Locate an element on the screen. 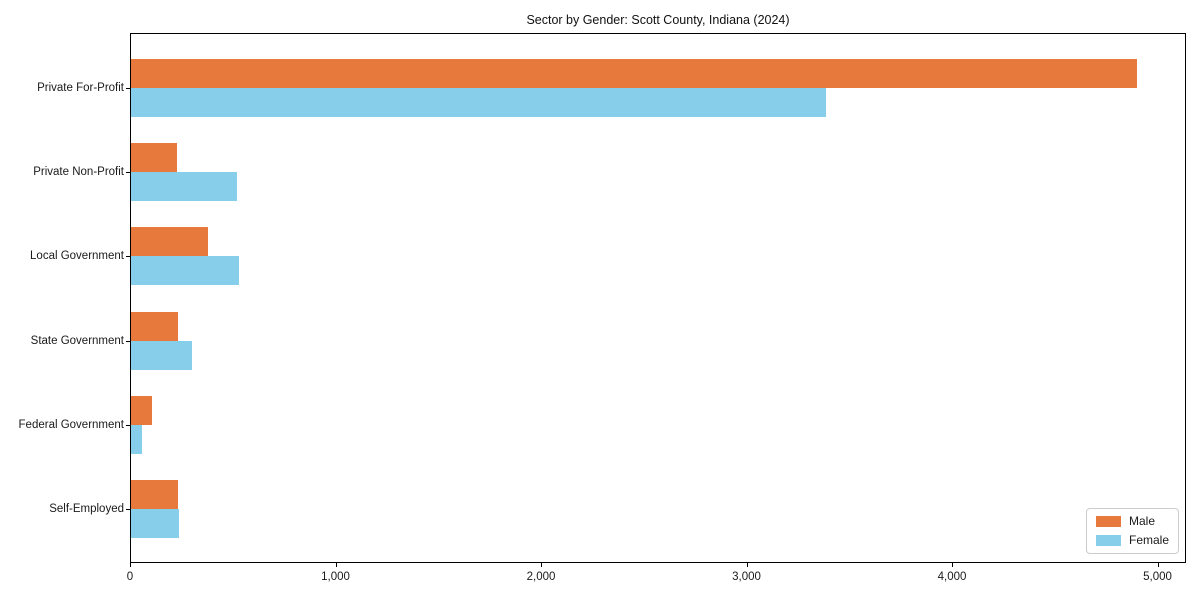  bar-male-state-government is located at coordinates (155, 326).